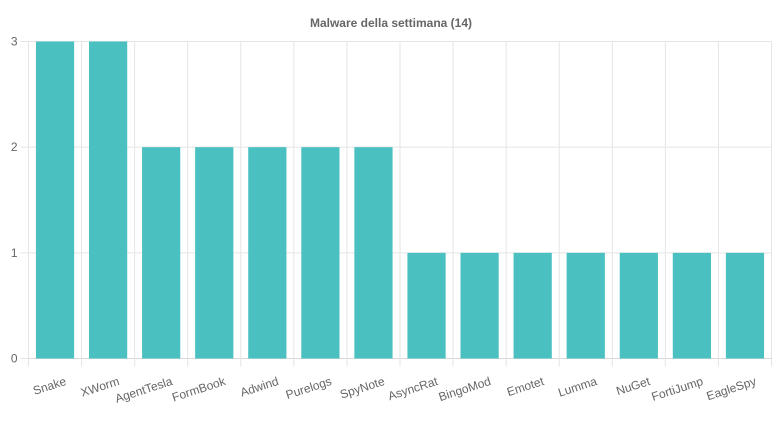 Image resolution: width=782 pixels, height=422 pixels. What do you see at coordinates (731, 388) in the screenshot?
I see `x-tick-label: EagleSpy` at bounding box center [731, 388].